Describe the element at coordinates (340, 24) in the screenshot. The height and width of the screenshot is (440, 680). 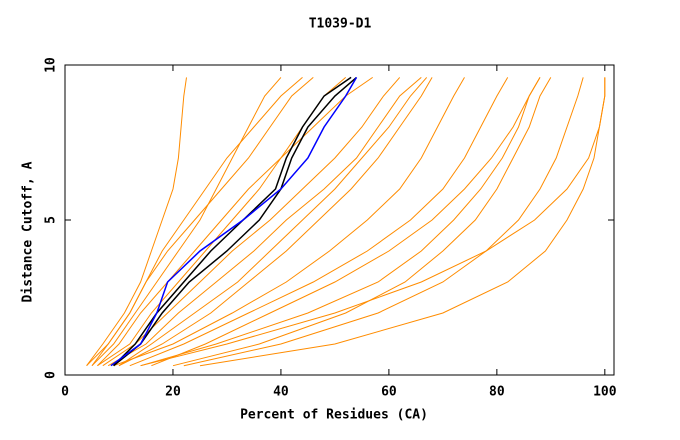
I see `chart-title: T1039-D1` at that location.